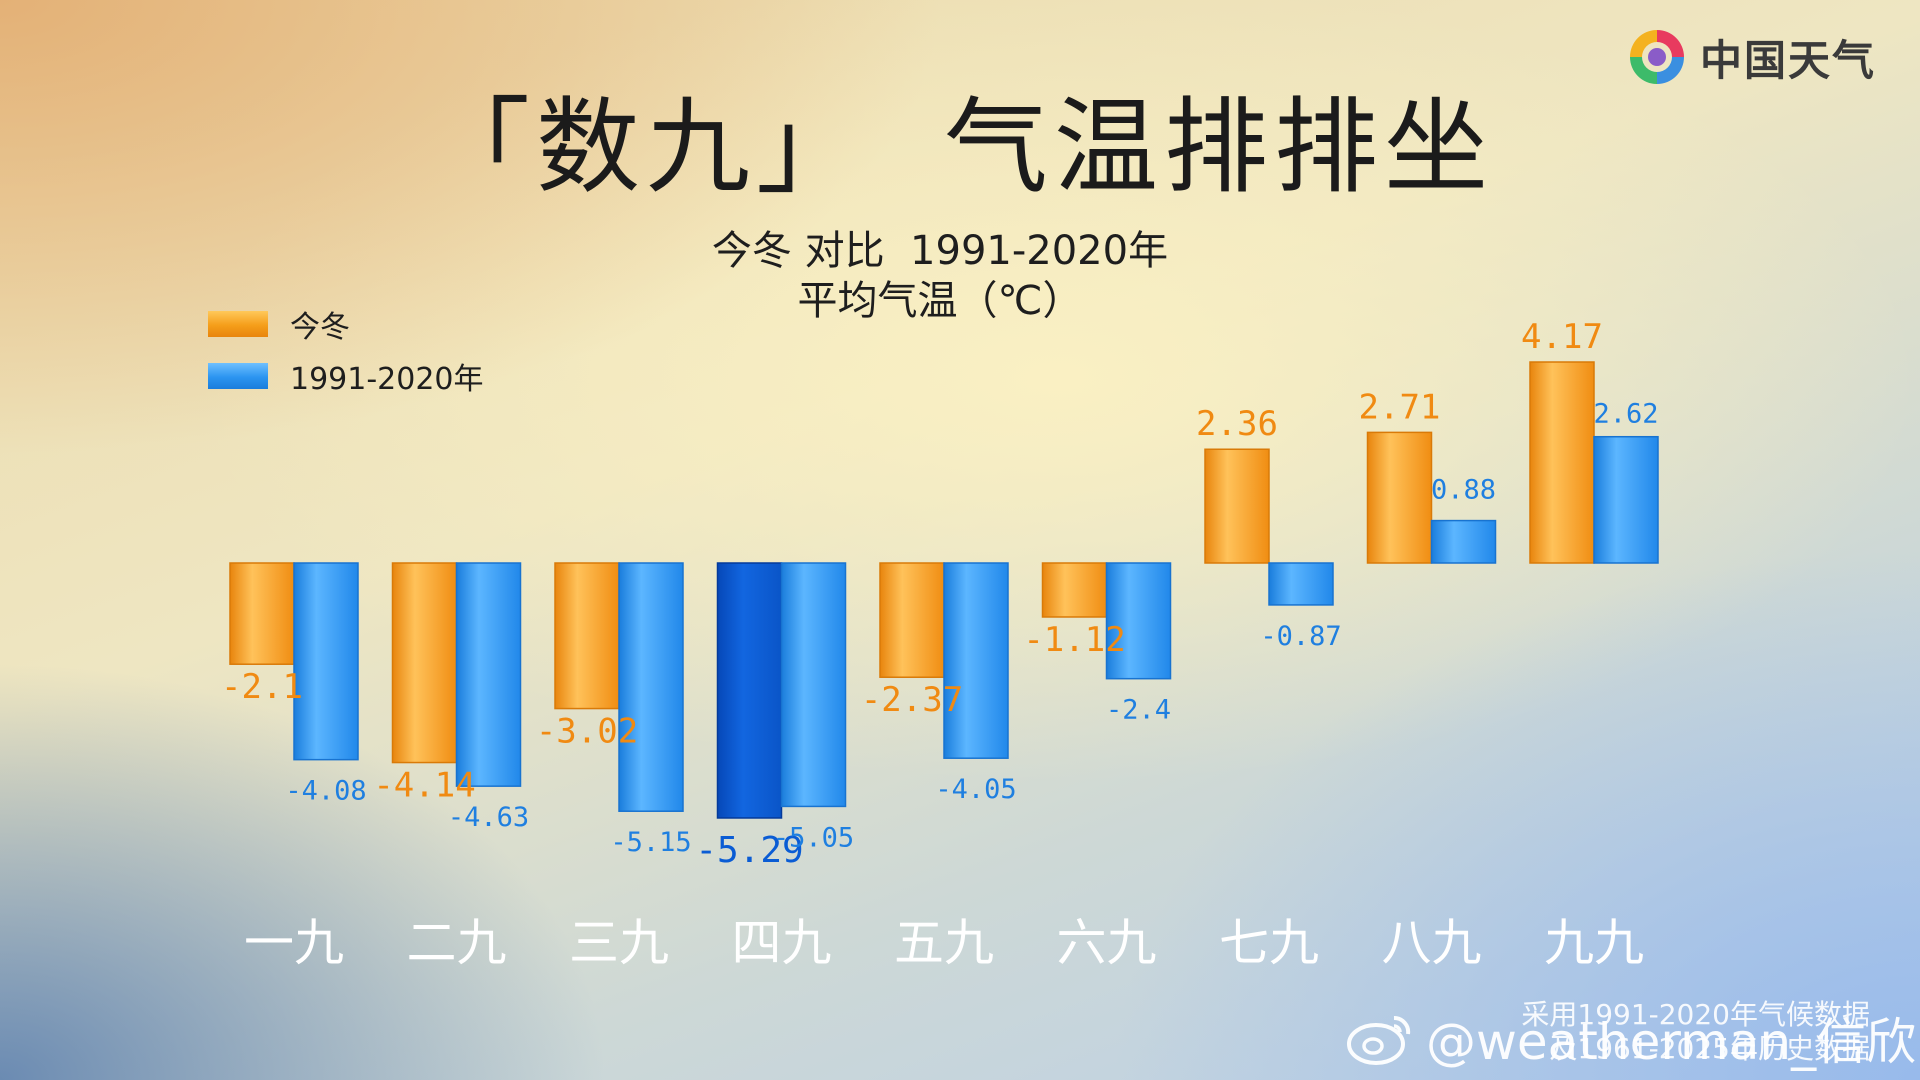 The width and height of the screenshot is (1920, 1080). What do you see at coordinates (457, 943) in the screenshot?
I see `category-label-2: 二九` at bounding box center [457, 943].